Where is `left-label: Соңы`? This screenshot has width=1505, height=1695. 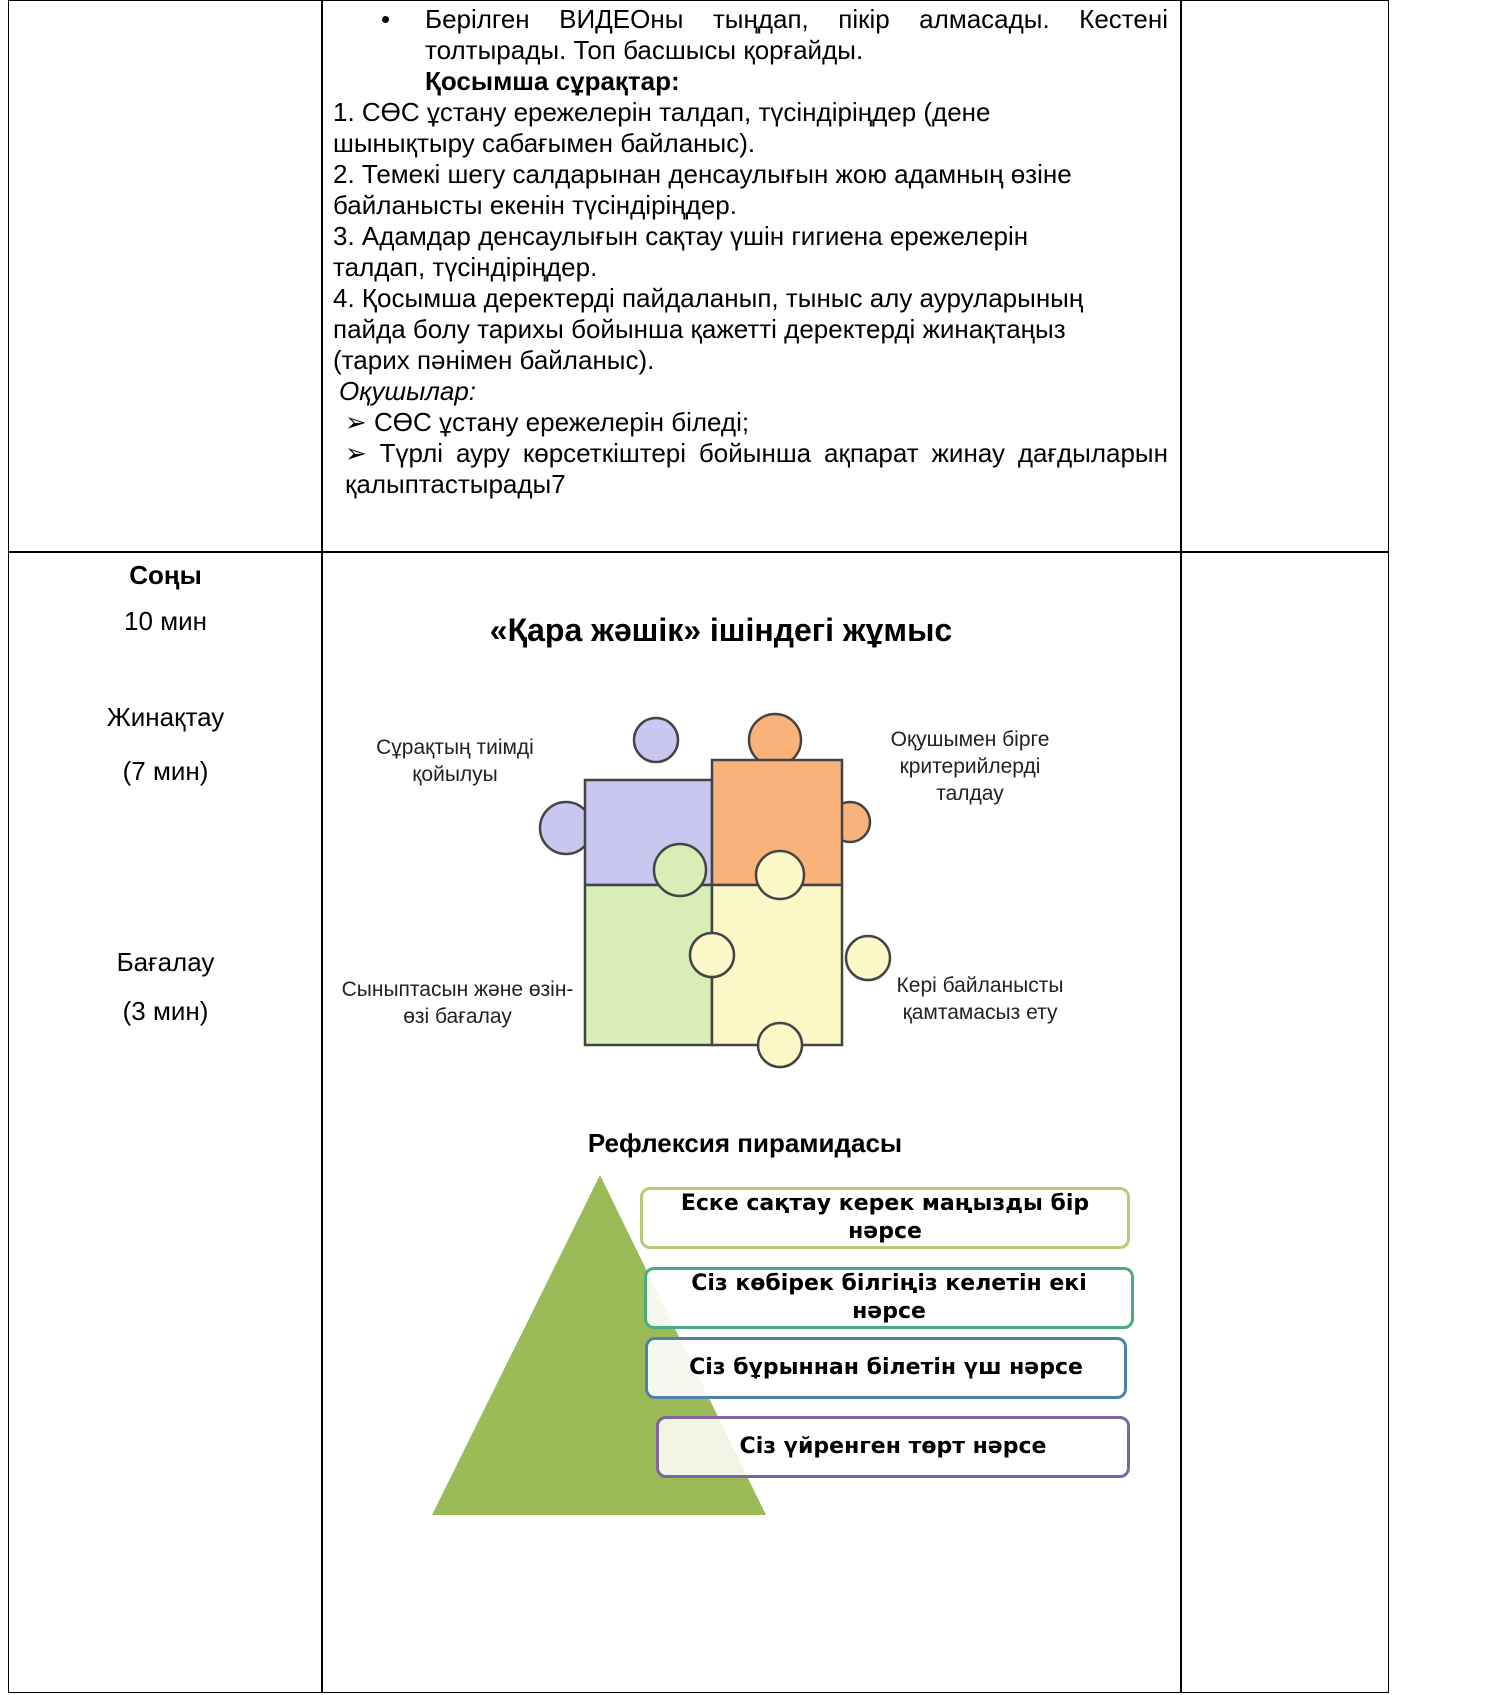
left-label: Соңы is located at coordinates (165, 575).